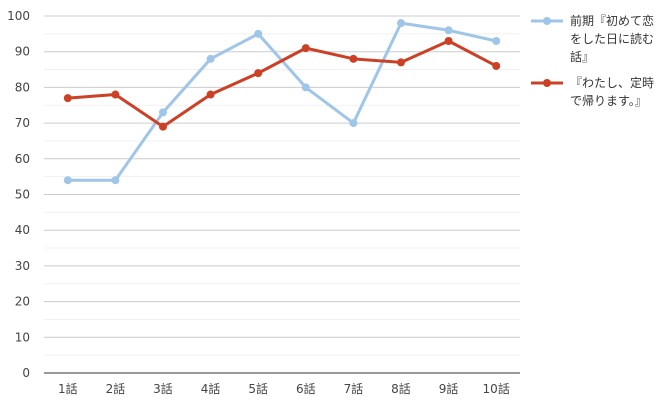 Image resolution: width=660 pixels, height=413 pixels. Describe the element at coordinates (211, 388) in the screenshot. I see `x-tick-label: 4話` at that location.